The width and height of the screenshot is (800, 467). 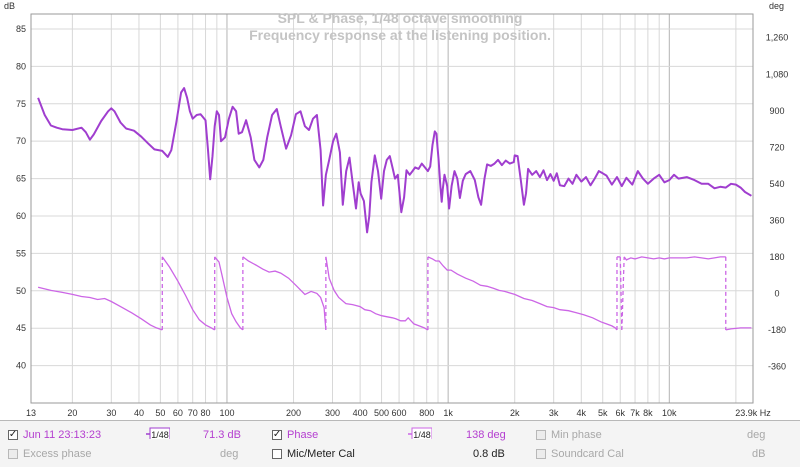 I want to click on y-left-tick-label: 40, so click(x=21, y=366).